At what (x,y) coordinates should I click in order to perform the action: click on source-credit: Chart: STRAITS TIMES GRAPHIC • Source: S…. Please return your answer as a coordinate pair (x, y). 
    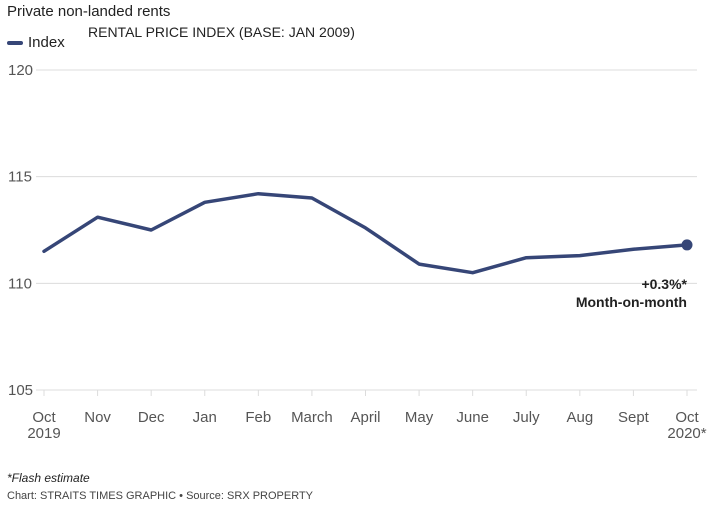
    Looking at the image, I should click on (160, 496).